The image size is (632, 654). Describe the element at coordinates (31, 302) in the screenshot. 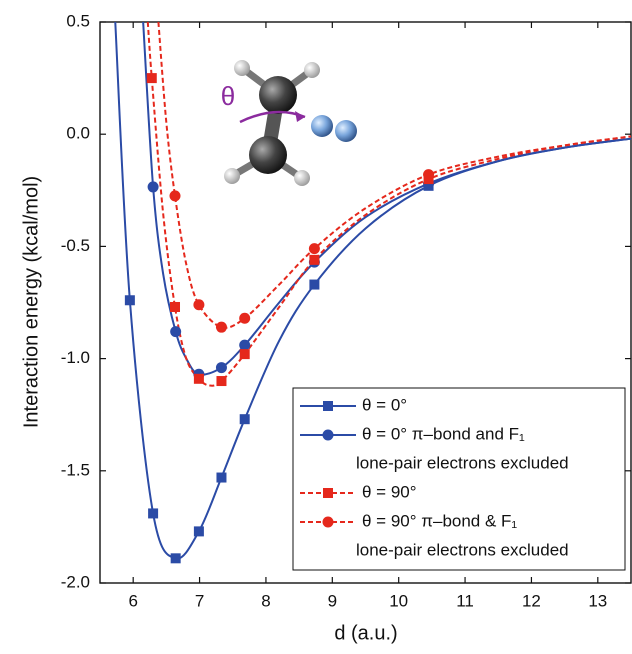

I see `y-axis-label: Interaction energy (kcal/mol)` at that location.